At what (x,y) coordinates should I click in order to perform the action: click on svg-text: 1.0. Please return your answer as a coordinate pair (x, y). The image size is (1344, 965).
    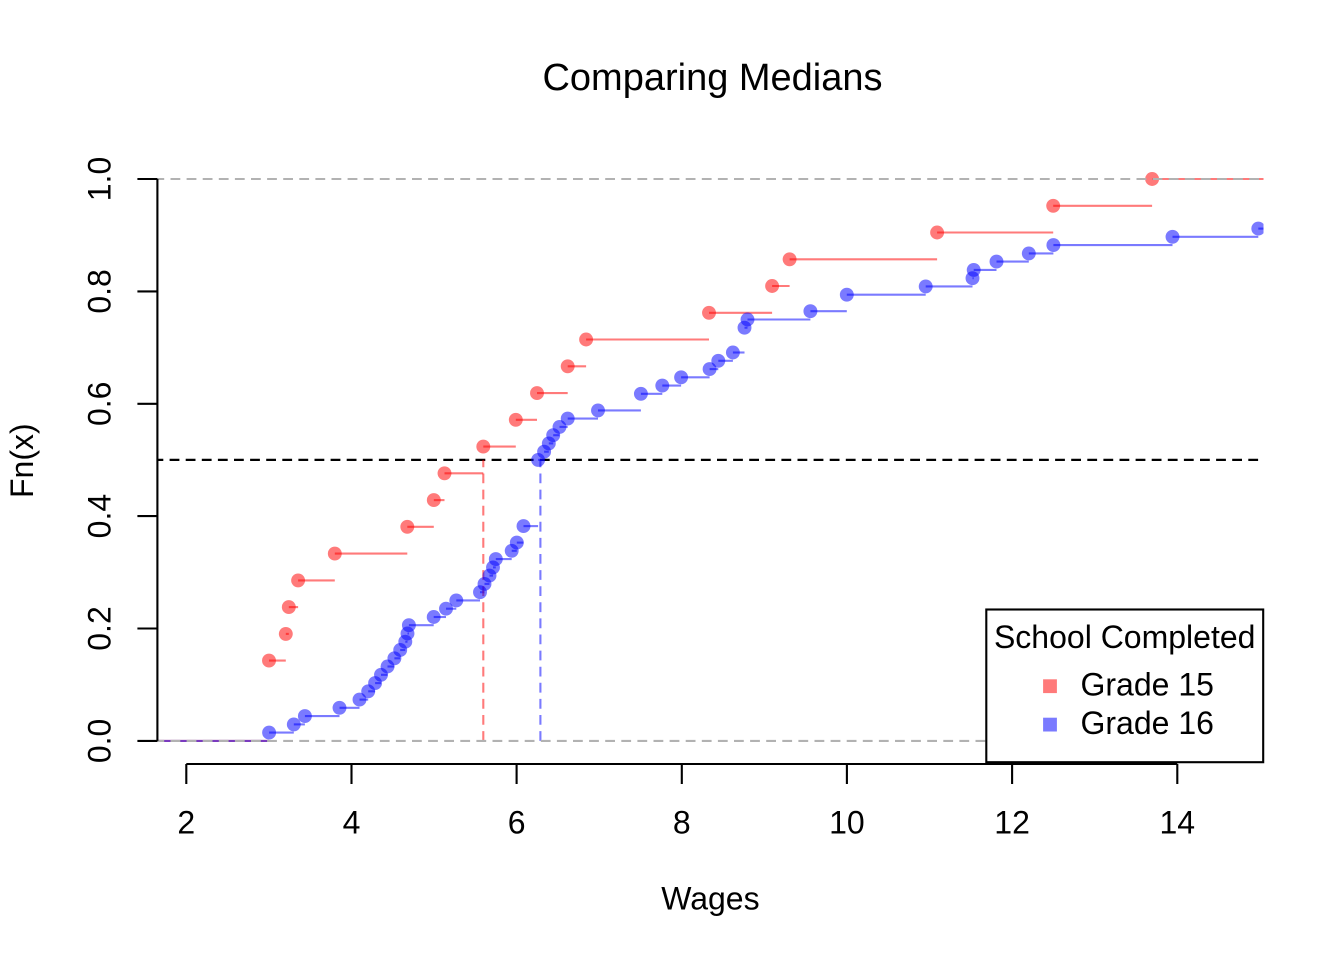
    Looking at the image, I should click on (99, 179).